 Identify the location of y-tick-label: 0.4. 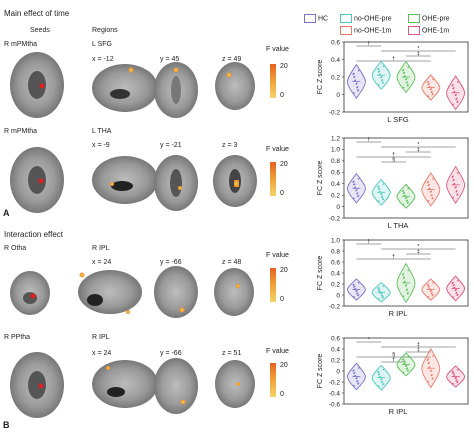
(335, 349).